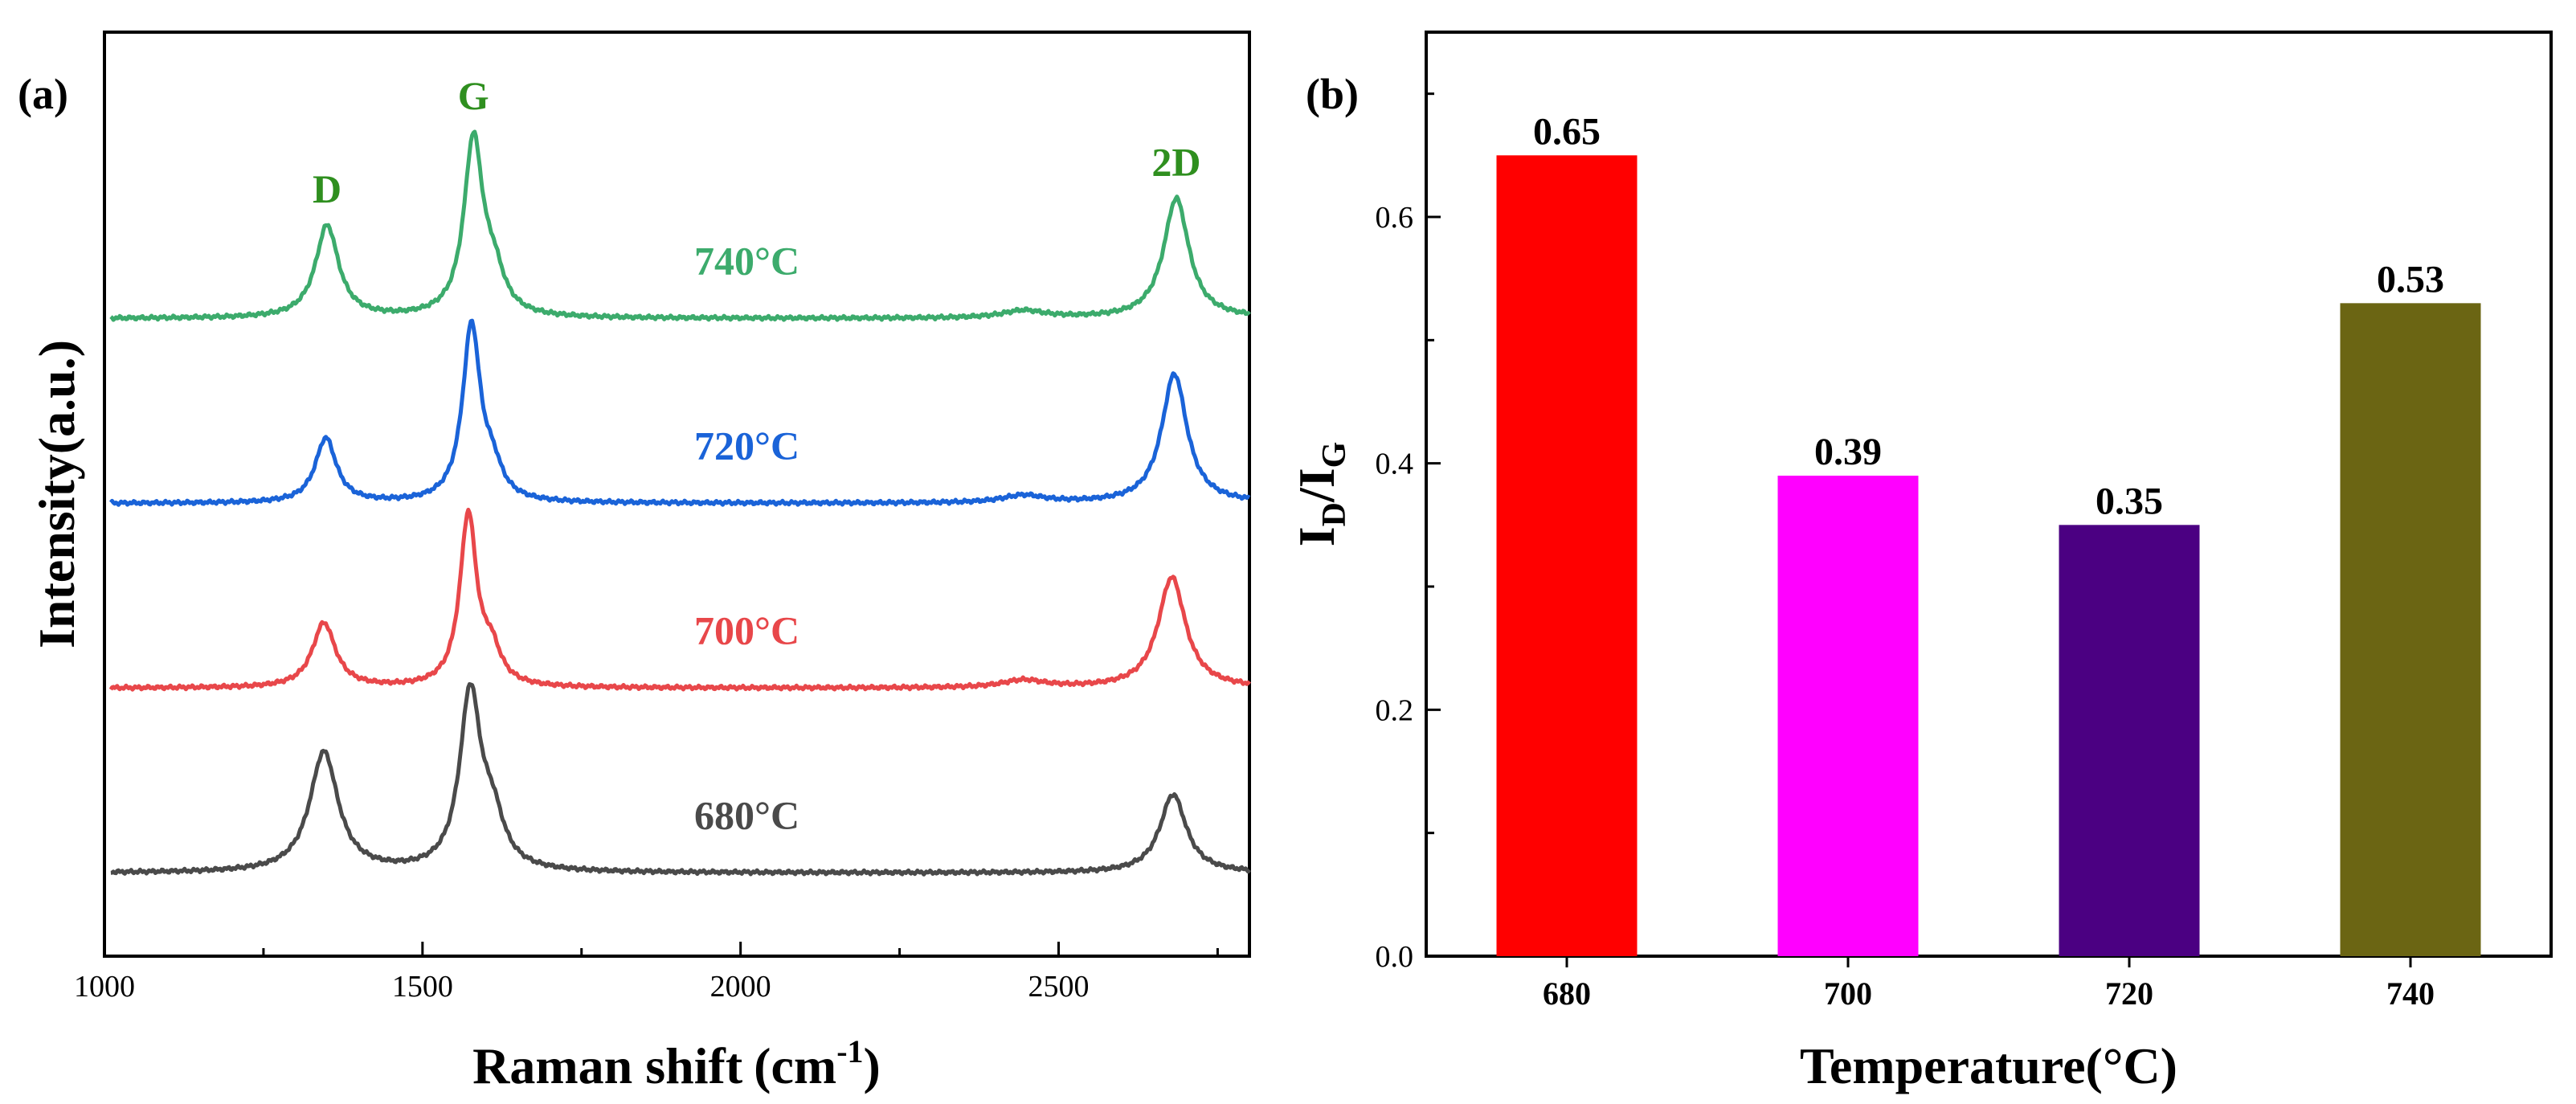 This screenshot has width=2576, height=1104. What do you see at coordinates (1395, 957) in the screenshot?
I see `panel-b-y-tick-label: 0.0` at bounding box center [1395, 957].